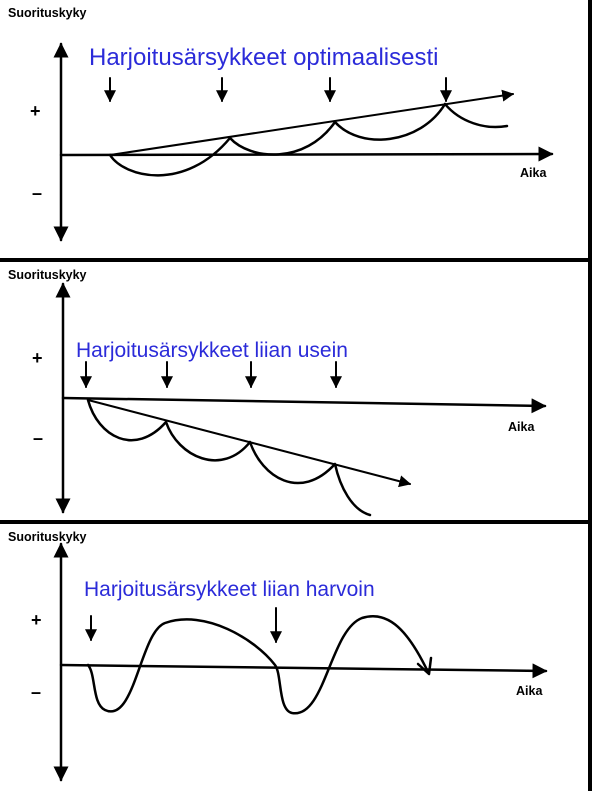  I want to click on trend-arrow, so click(312, 122).